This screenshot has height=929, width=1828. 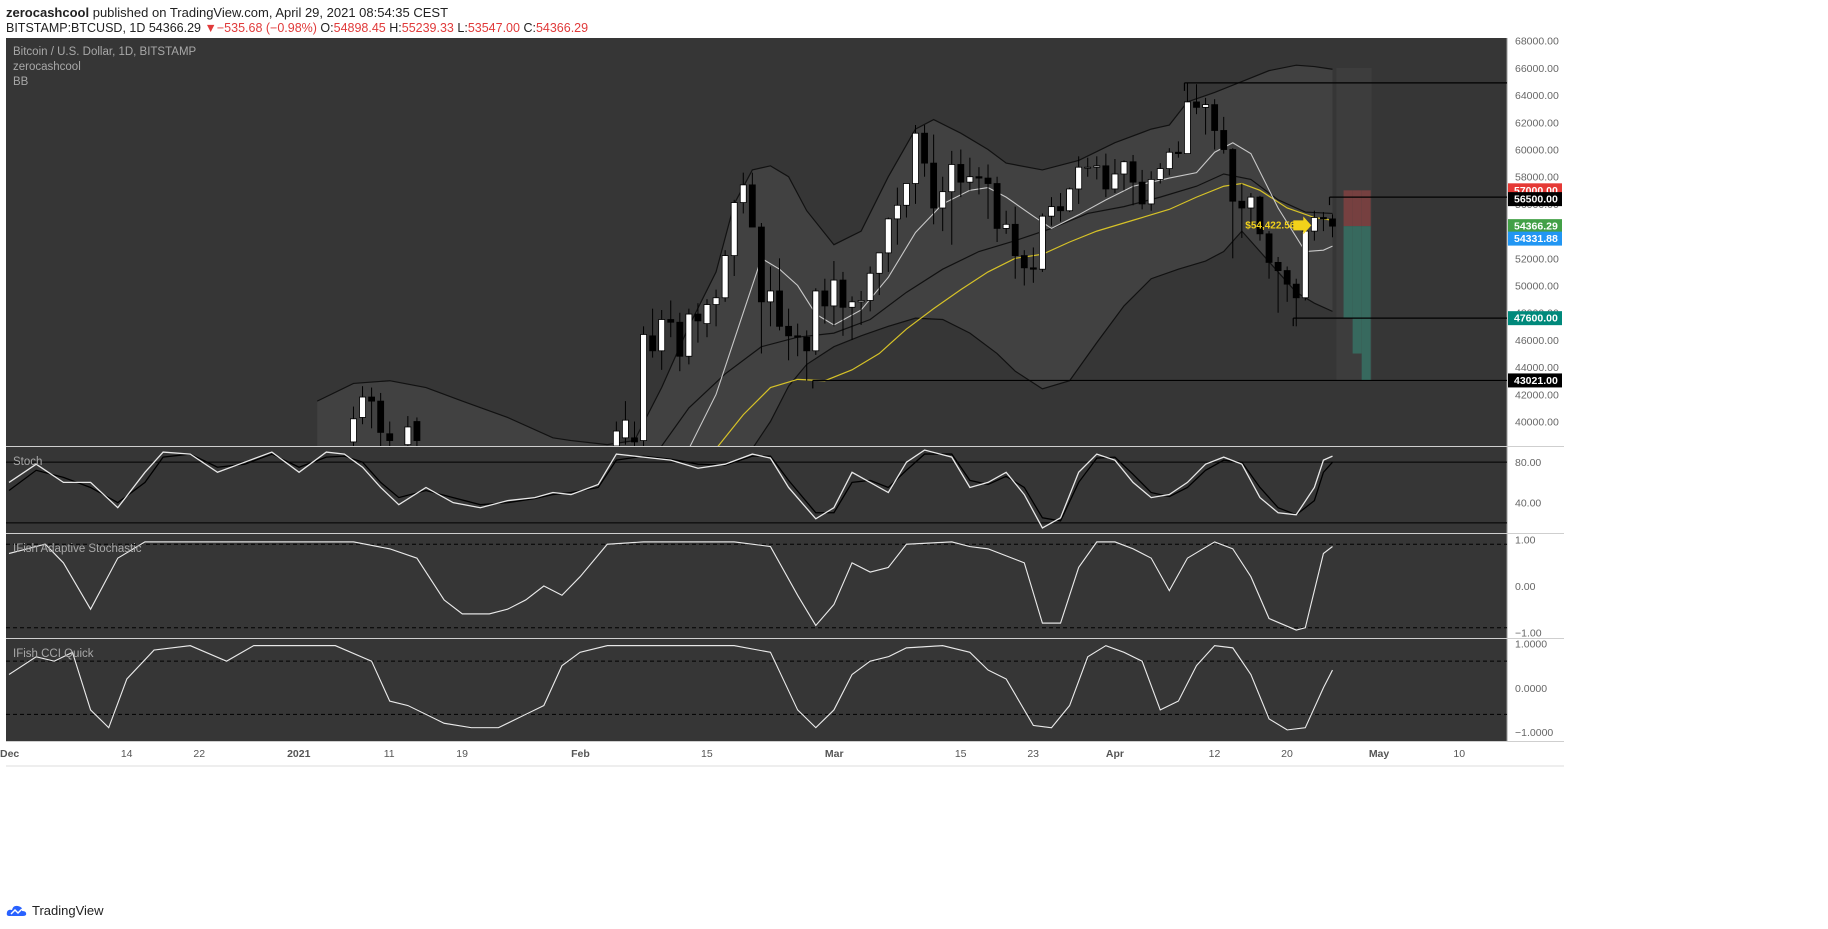 I want to click on y-tick-label: 46000.00, so click(x=1537, y=341).